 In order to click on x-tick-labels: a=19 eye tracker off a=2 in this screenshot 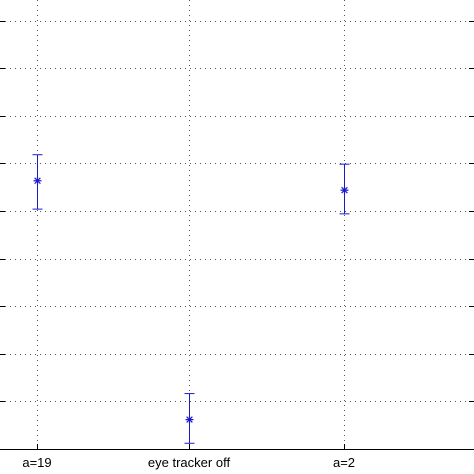, I will do `click(188, 462)`.